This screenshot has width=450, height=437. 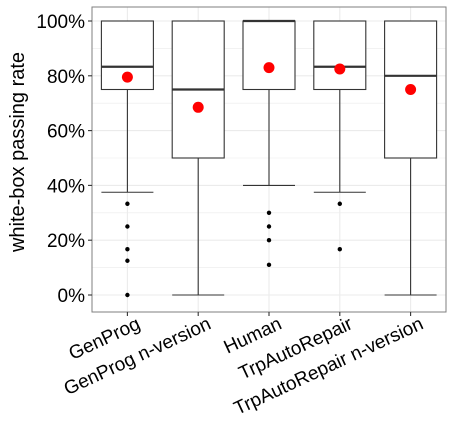 What do you see at coordinates (66, 77) in the screenshot?
I see `y-tick-label: 80%` at bounding box center [66, 77].